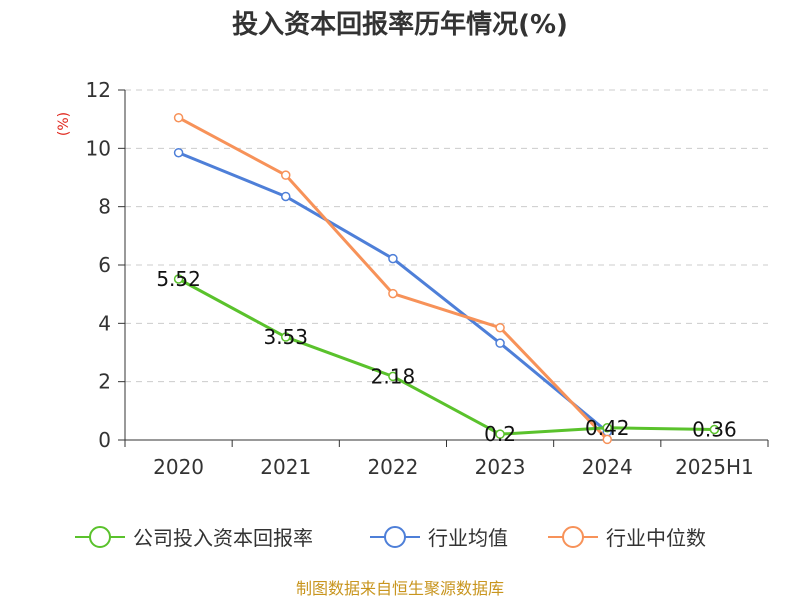 This screenshot has height=600, width=800. What do you see at coordinates (285, 467) in the screenshot?
I see `x-tick-label: 2021` at bounding box center [285, 467].